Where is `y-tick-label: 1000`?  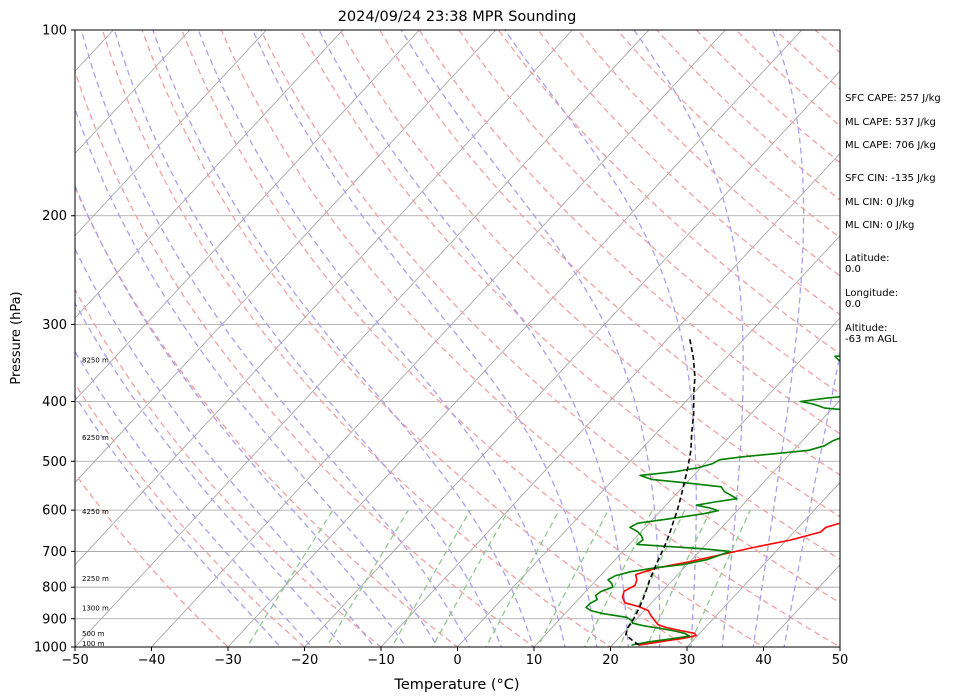 y-tick-label: 1000 is located at coordinates (50, 648).